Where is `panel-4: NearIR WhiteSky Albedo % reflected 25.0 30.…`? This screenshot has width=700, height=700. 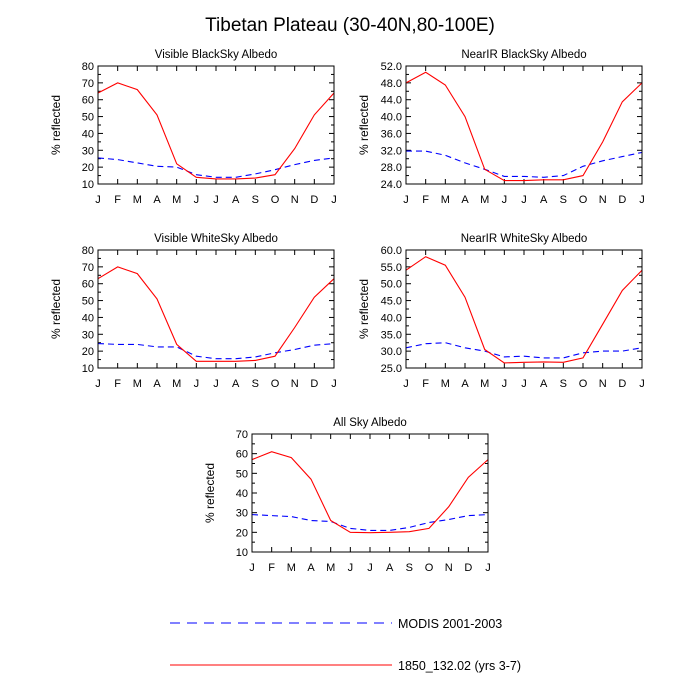
panel-4: NearIR WhiteSky Albedo % reflected 25.0 30.… is located at coordinates (501, 311).